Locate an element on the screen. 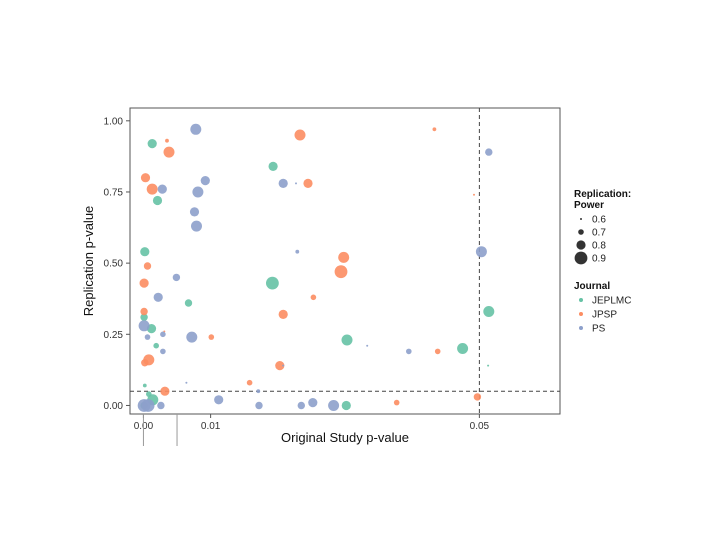  y-tick-label: 1.00 is located at coordinates (114, 121).